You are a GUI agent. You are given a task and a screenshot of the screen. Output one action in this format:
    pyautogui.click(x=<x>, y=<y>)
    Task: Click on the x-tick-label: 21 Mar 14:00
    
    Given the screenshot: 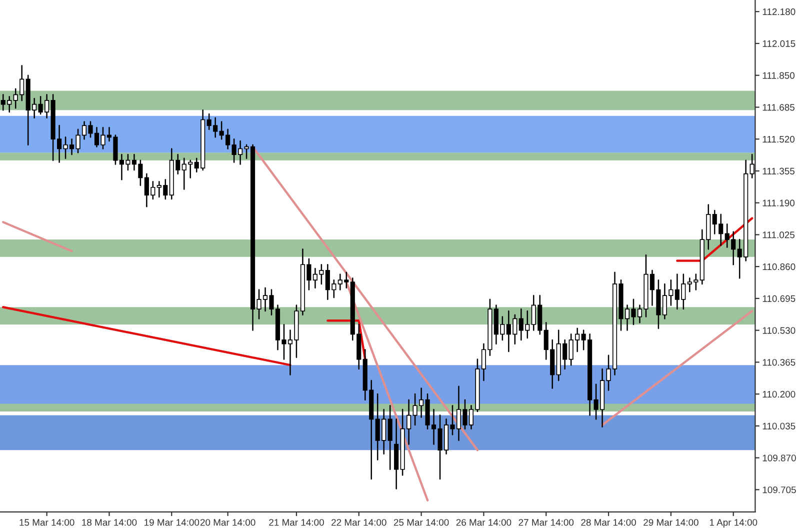 What is the action you would take?
    pyautogui.click(x=296, y=522)
    